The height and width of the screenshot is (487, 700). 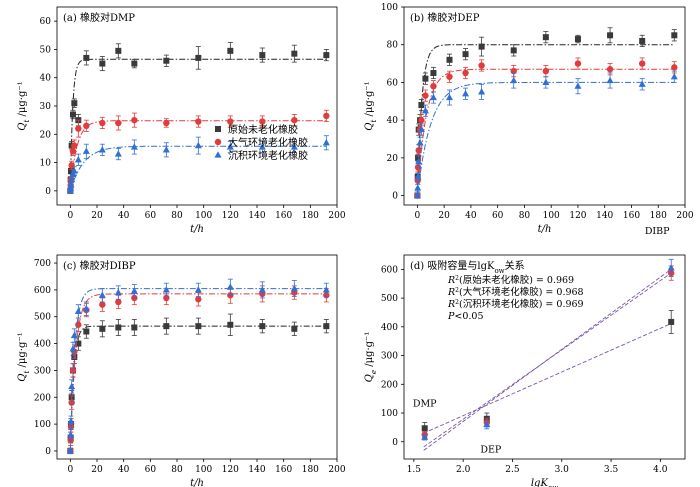 I want to click on x-tick-label-b-3: 60, so click(x=498, y=216).